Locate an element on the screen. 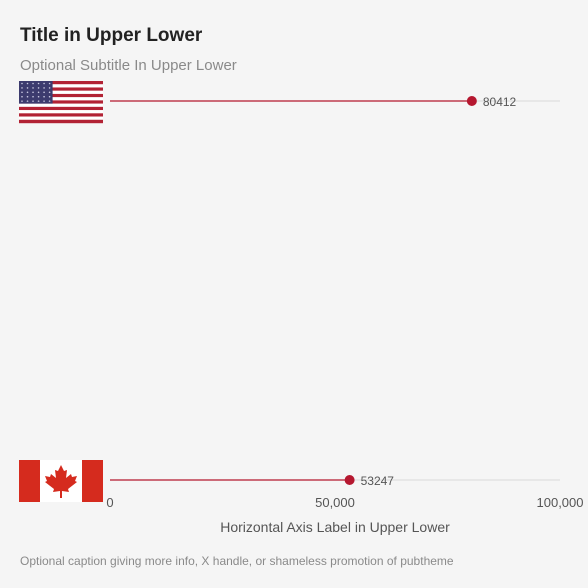 The width and height of the screenshot is (588, 588). canada-flag-icon is located at coordinates (61, 481).